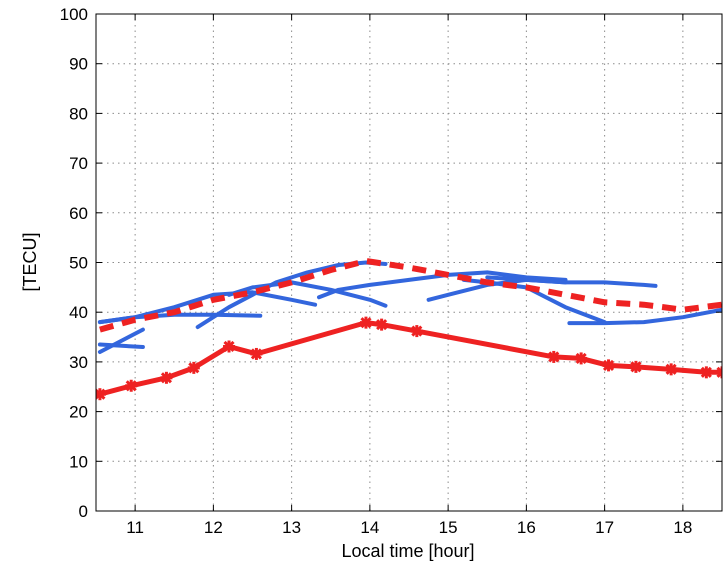  What do you see at coordinates (78, 64) in the screenshot?
I see `y-tick-label: 90` at bounding box center [78, 64].